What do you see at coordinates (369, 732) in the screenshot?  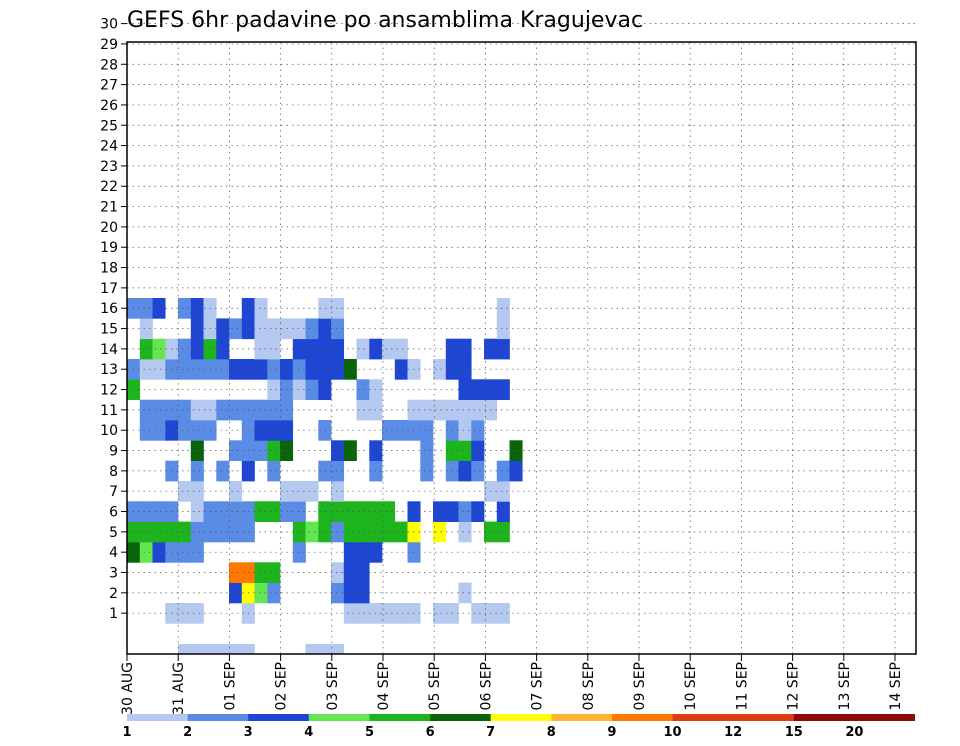 I see `legend-label: 5` at bounding box center [369, 732].